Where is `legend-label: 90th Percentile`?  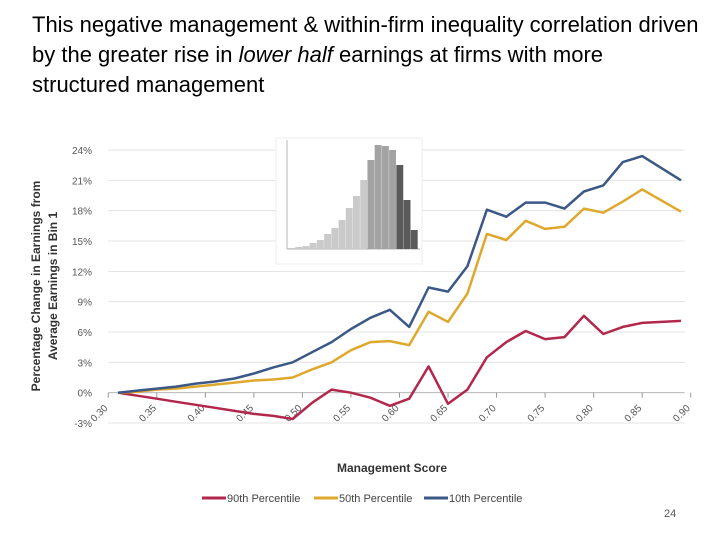
legend-label: 90th Percentile is located at coordinates (263, 499).